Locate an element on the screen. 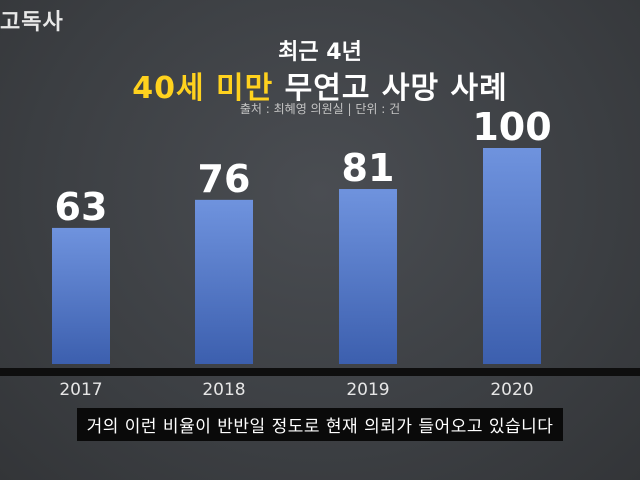 The width and height of the screenshot is (640, 480). bar-2020 is located at coordinates (512, 256).